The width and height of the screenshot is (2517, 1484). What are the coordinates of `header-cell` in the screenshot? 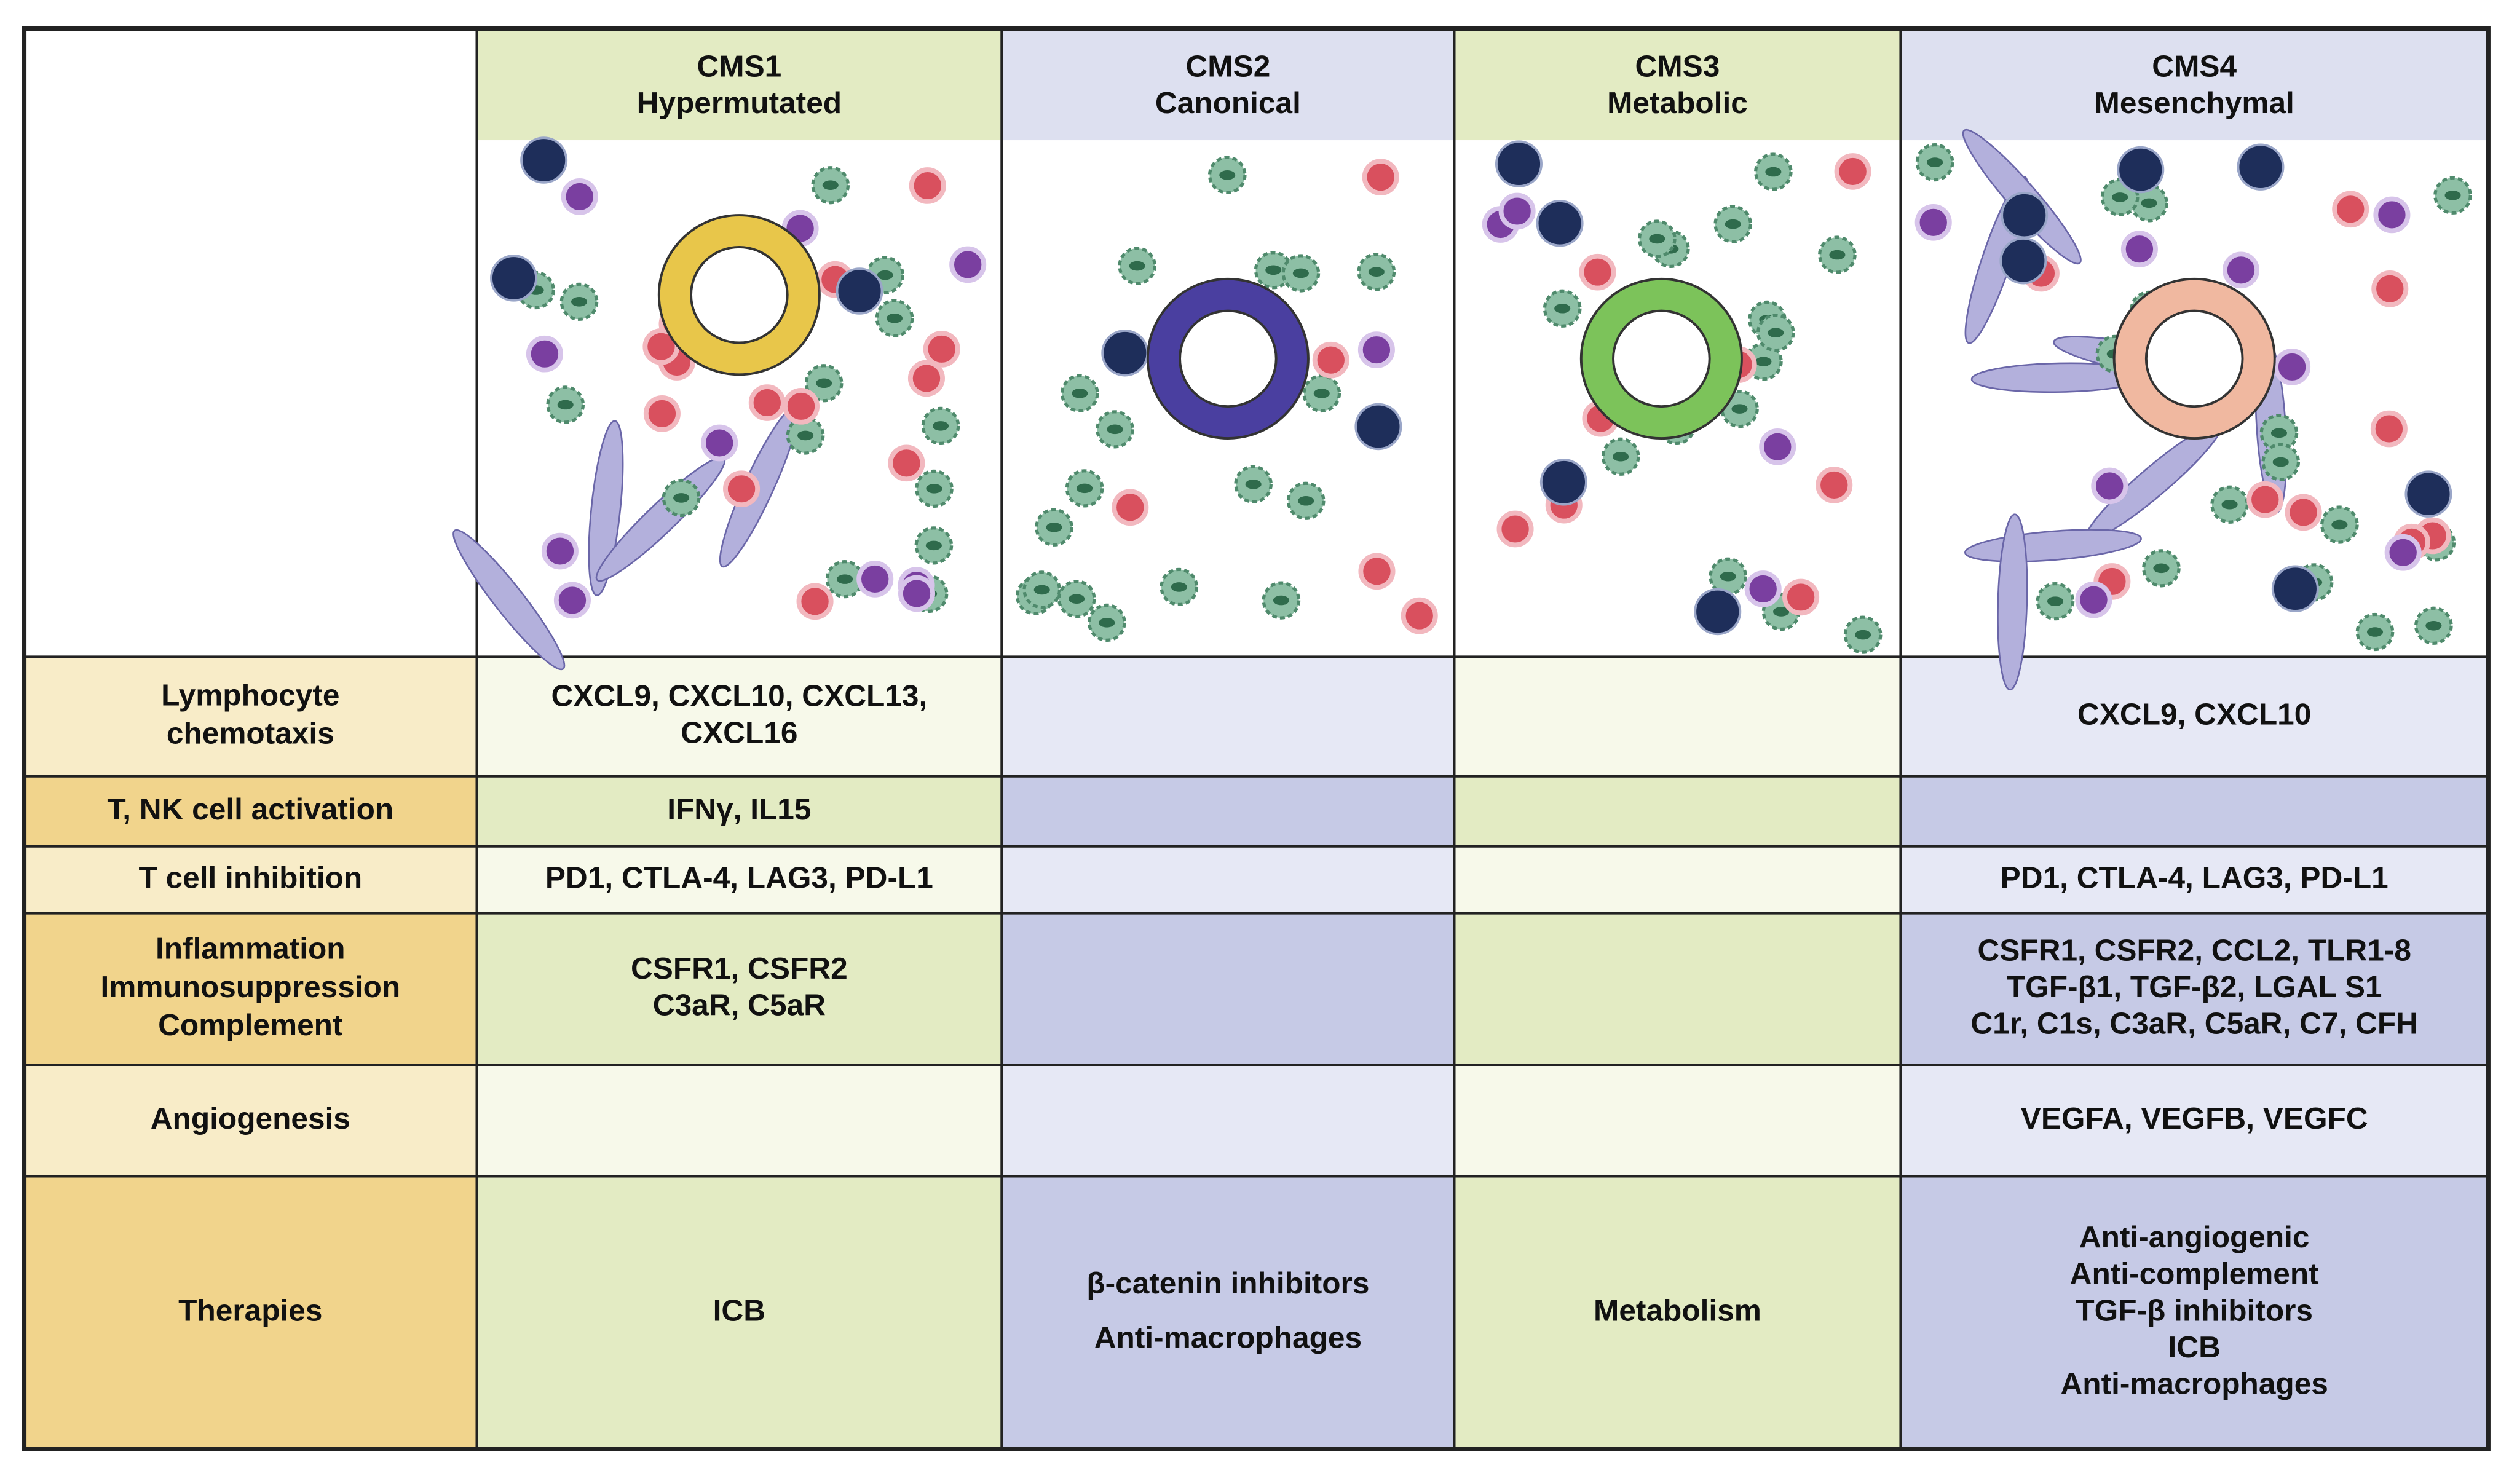 It's located at (1677, 84).